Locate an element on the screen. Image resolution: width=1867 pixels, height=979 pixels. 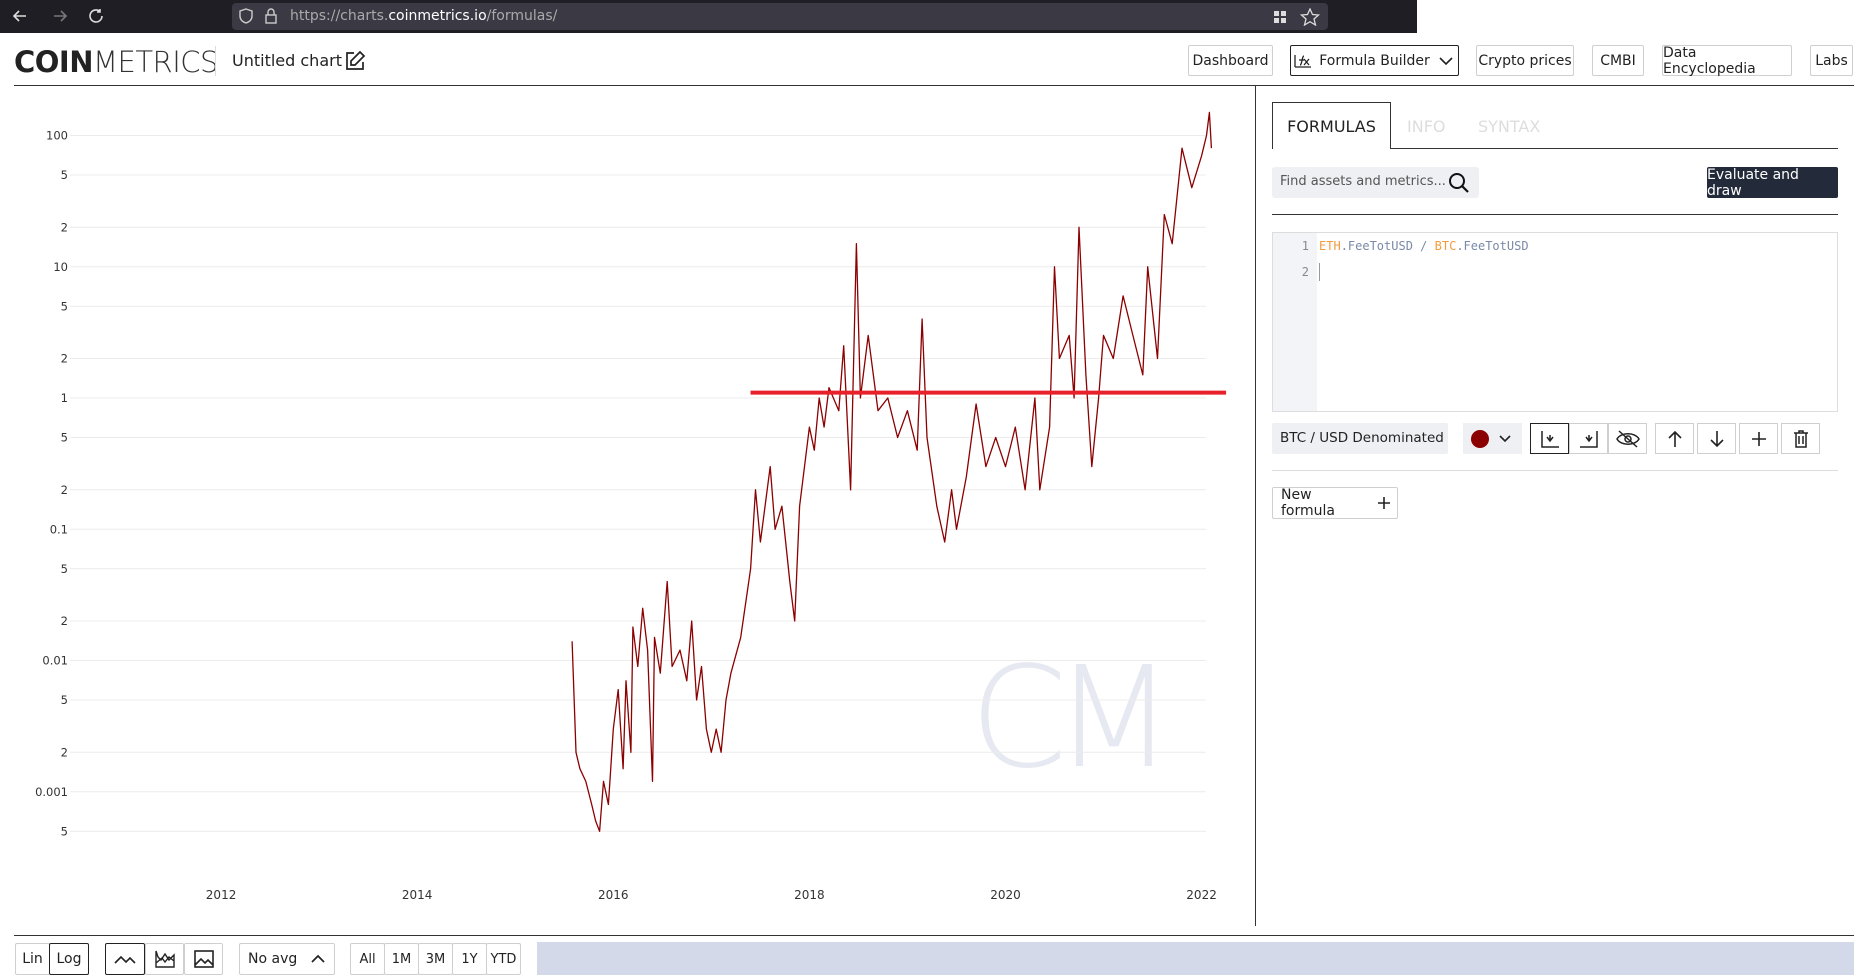
range-button: 1Y is located at coordinates (469, 959).